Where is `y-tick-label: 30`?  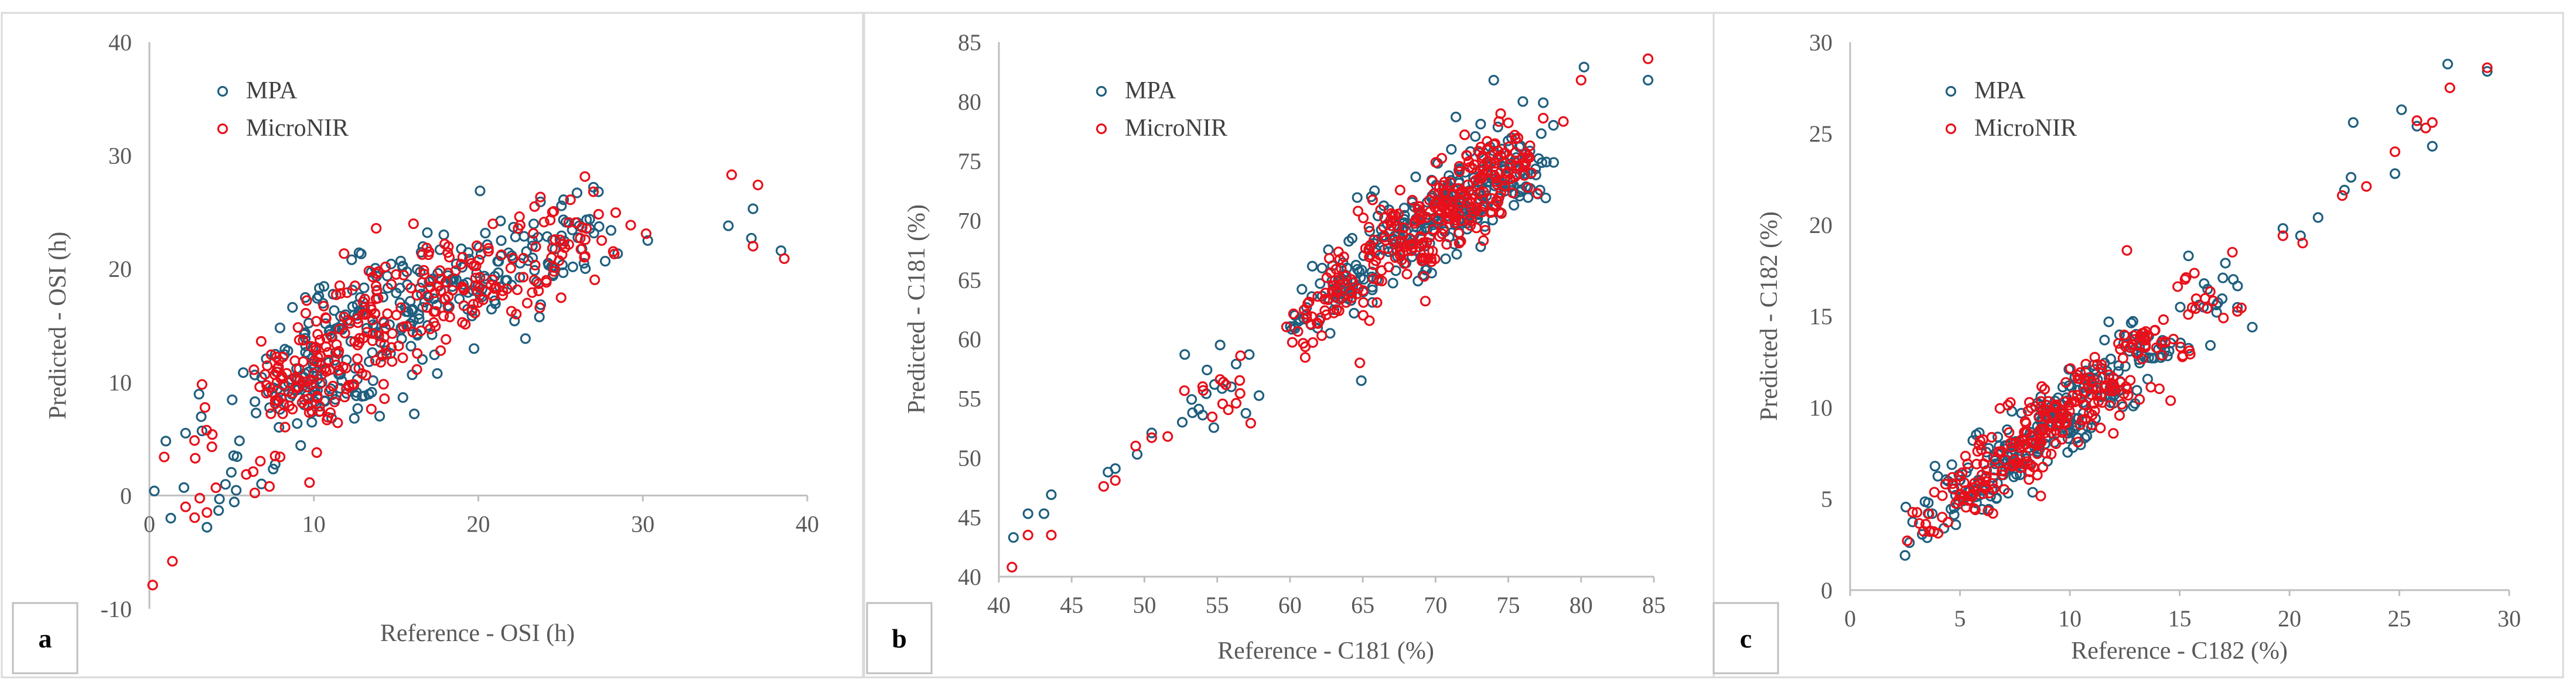
y-tick-label: 30 is located at coordinates (120, 156).